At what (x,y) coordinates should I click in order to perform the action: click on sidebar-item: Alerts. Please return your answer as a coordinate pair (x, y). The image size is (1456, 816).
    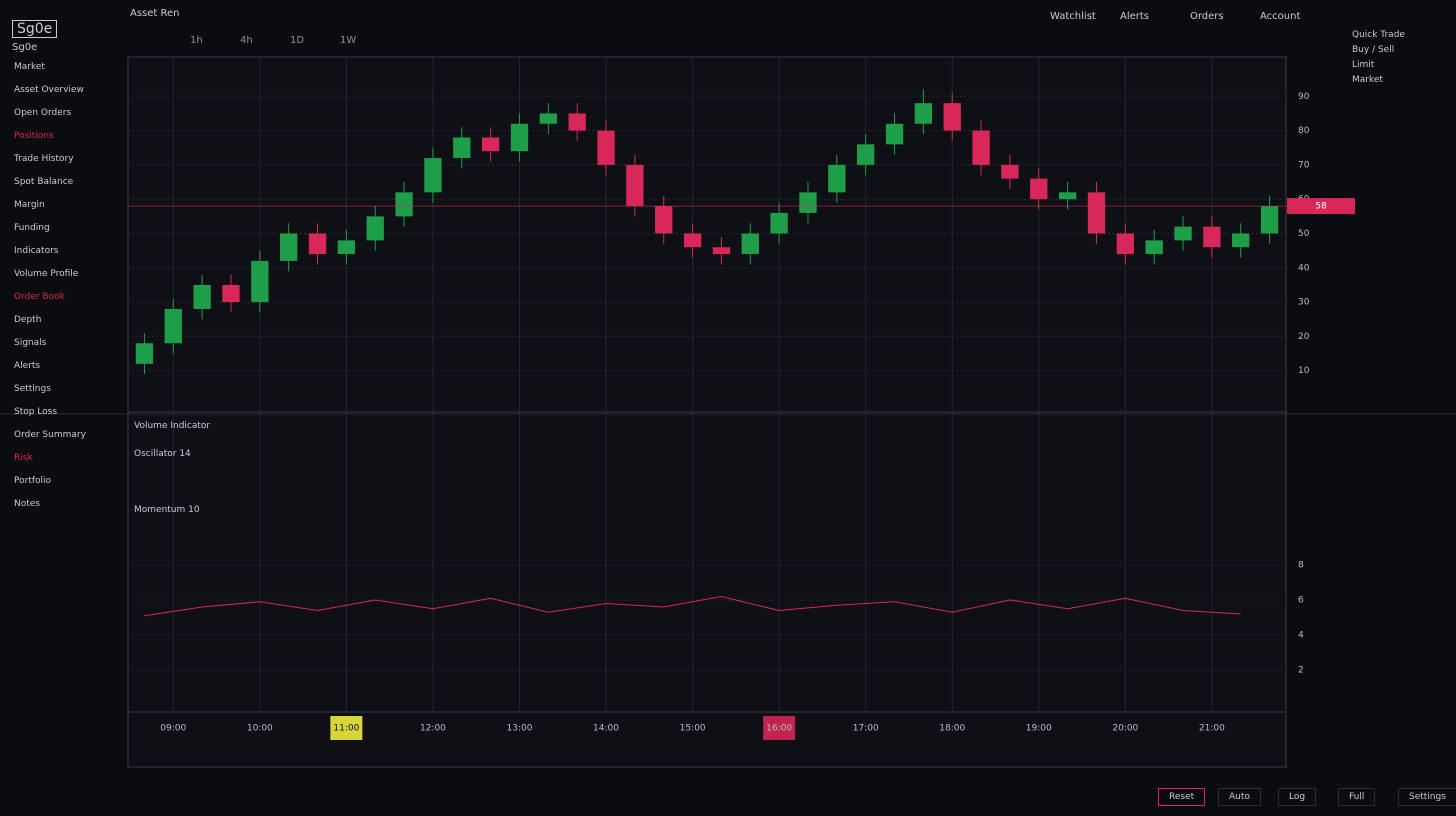
    Looking at the image, I should click on (27, 366).